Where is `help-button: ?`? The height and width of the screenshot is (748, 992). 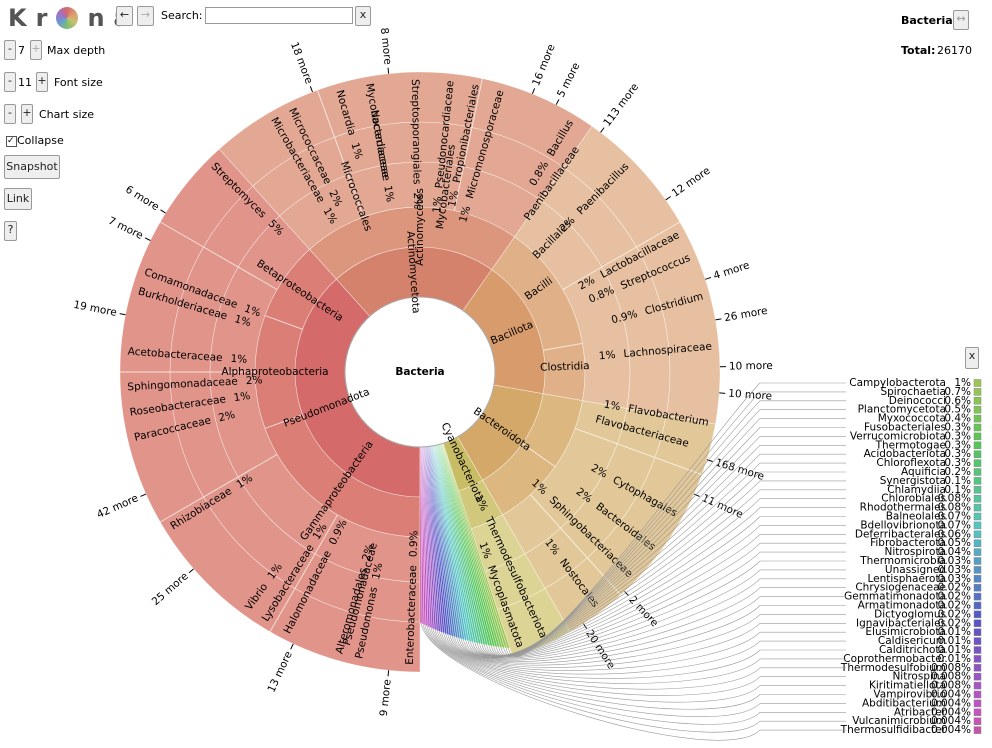
help-button: ? is located at coordinates (10, 231).